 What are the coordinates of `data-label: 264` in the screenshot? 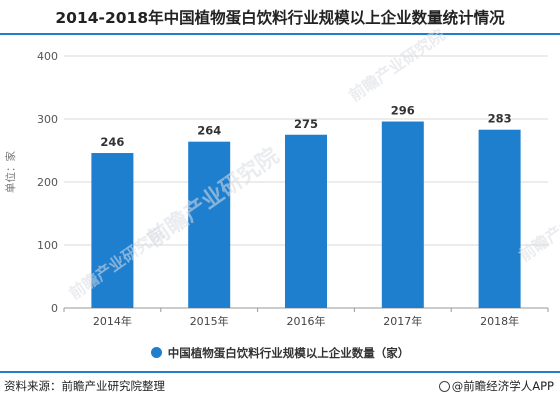 It's located at (209, 131).